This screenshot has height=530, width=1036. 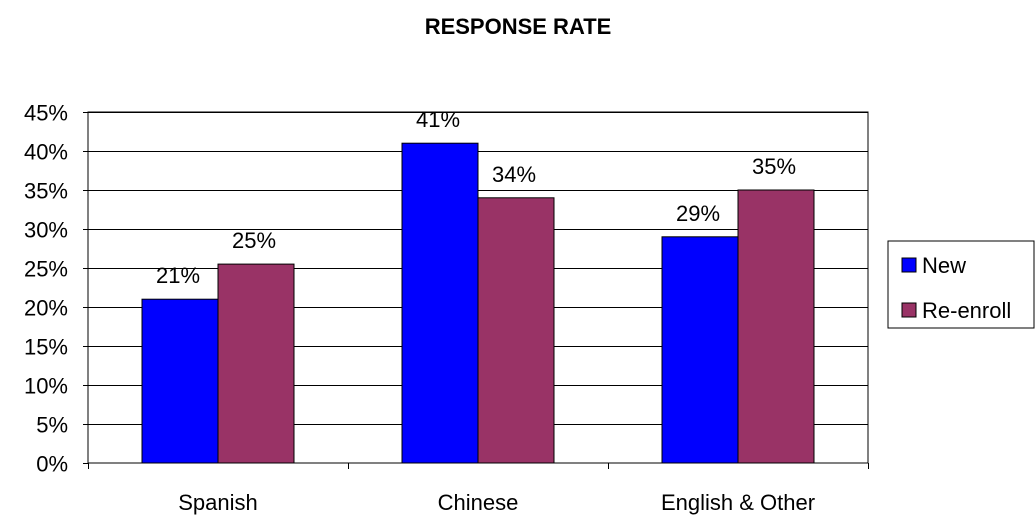 I want to click on y-tick-label: 30%, so click(x=46, y=230).